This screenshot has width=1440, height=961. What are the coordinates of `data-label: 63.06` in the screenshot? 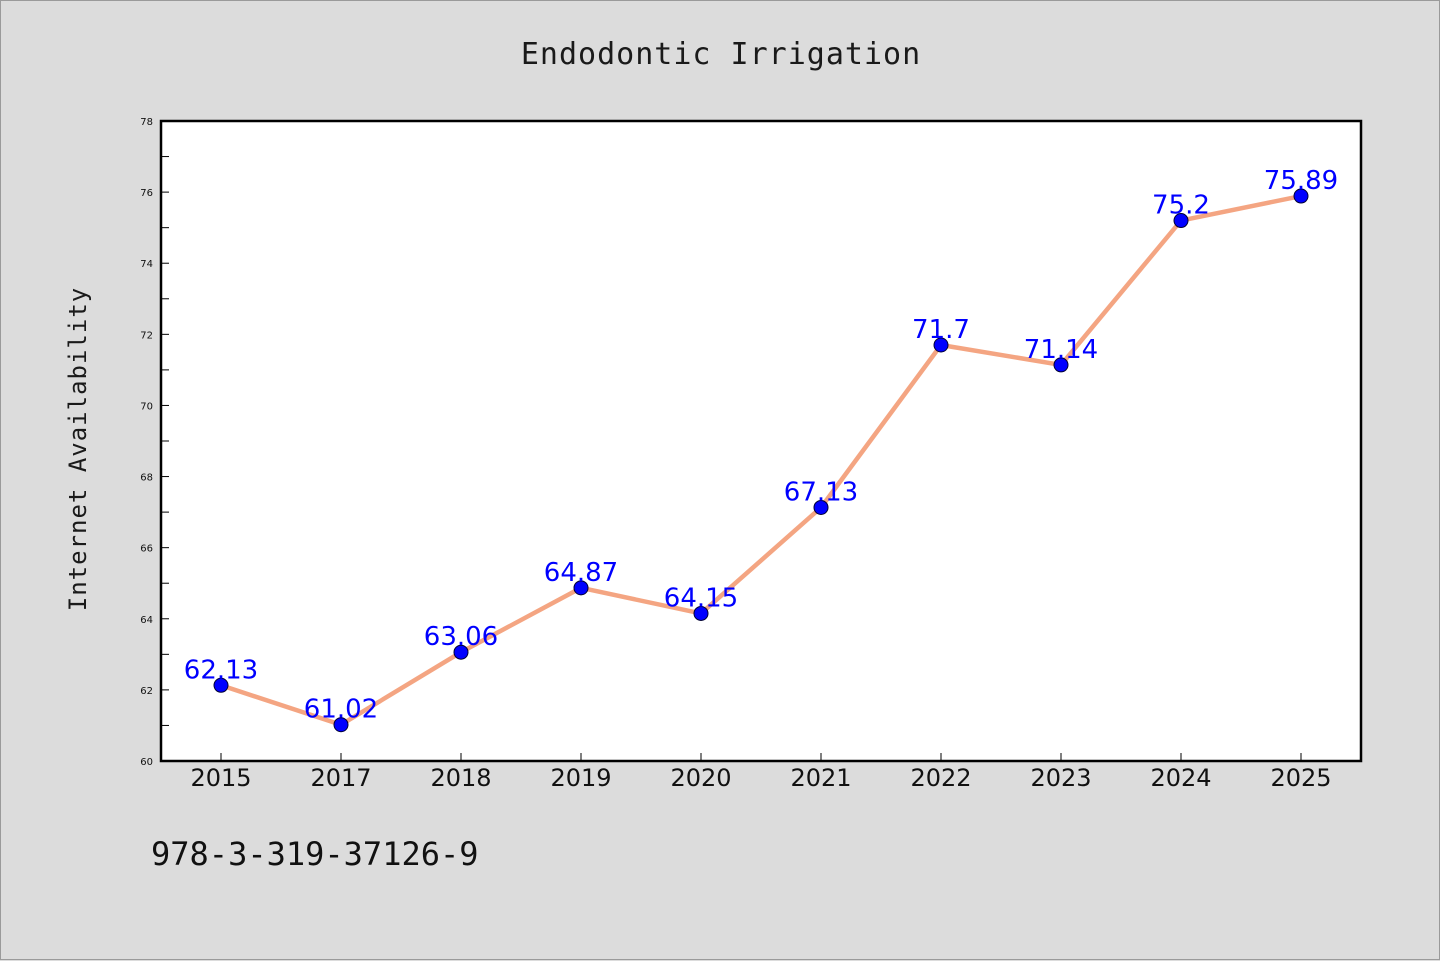 It's located at (461, 637).